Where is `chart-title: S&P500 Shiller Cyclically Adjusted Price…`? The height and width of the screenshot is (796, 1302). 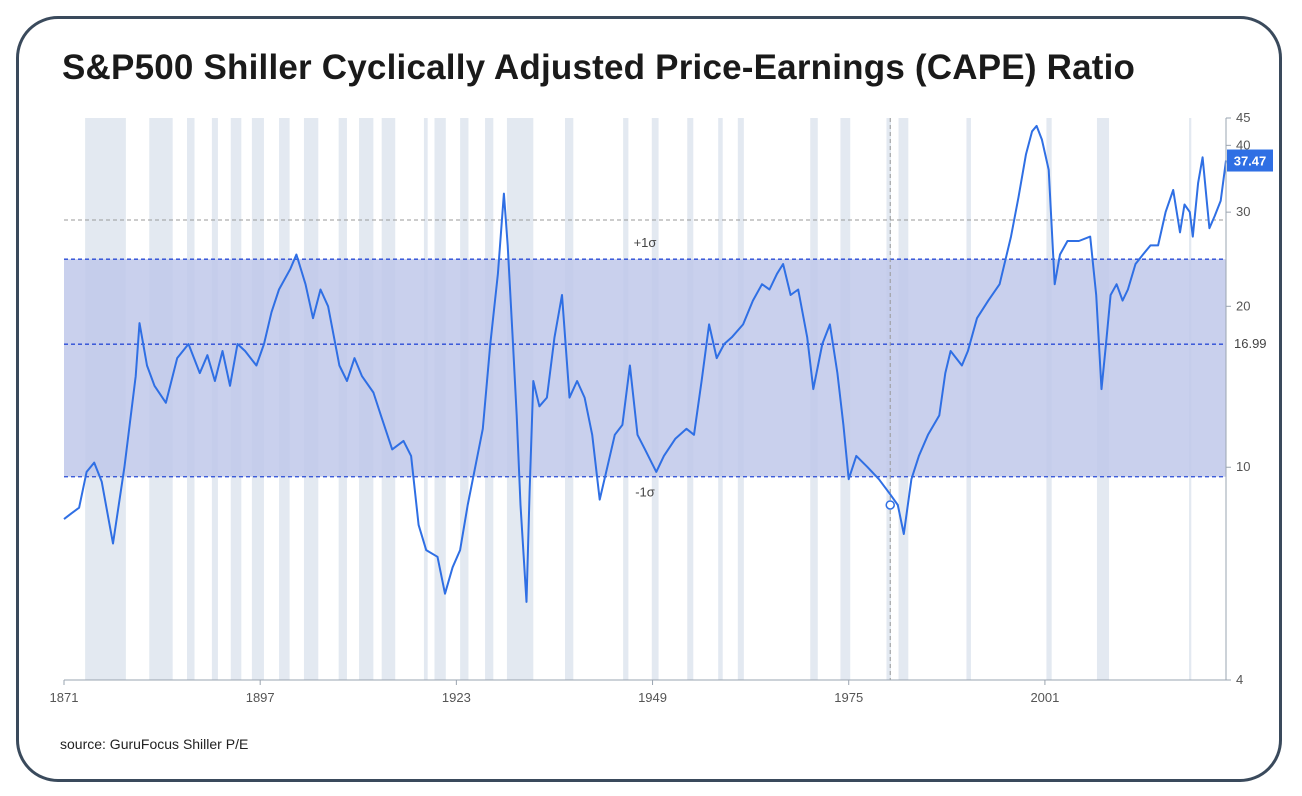 chart-title: S&P500 Shiller Cyclically Adjusted Price… is located at coordinates (599, 67).